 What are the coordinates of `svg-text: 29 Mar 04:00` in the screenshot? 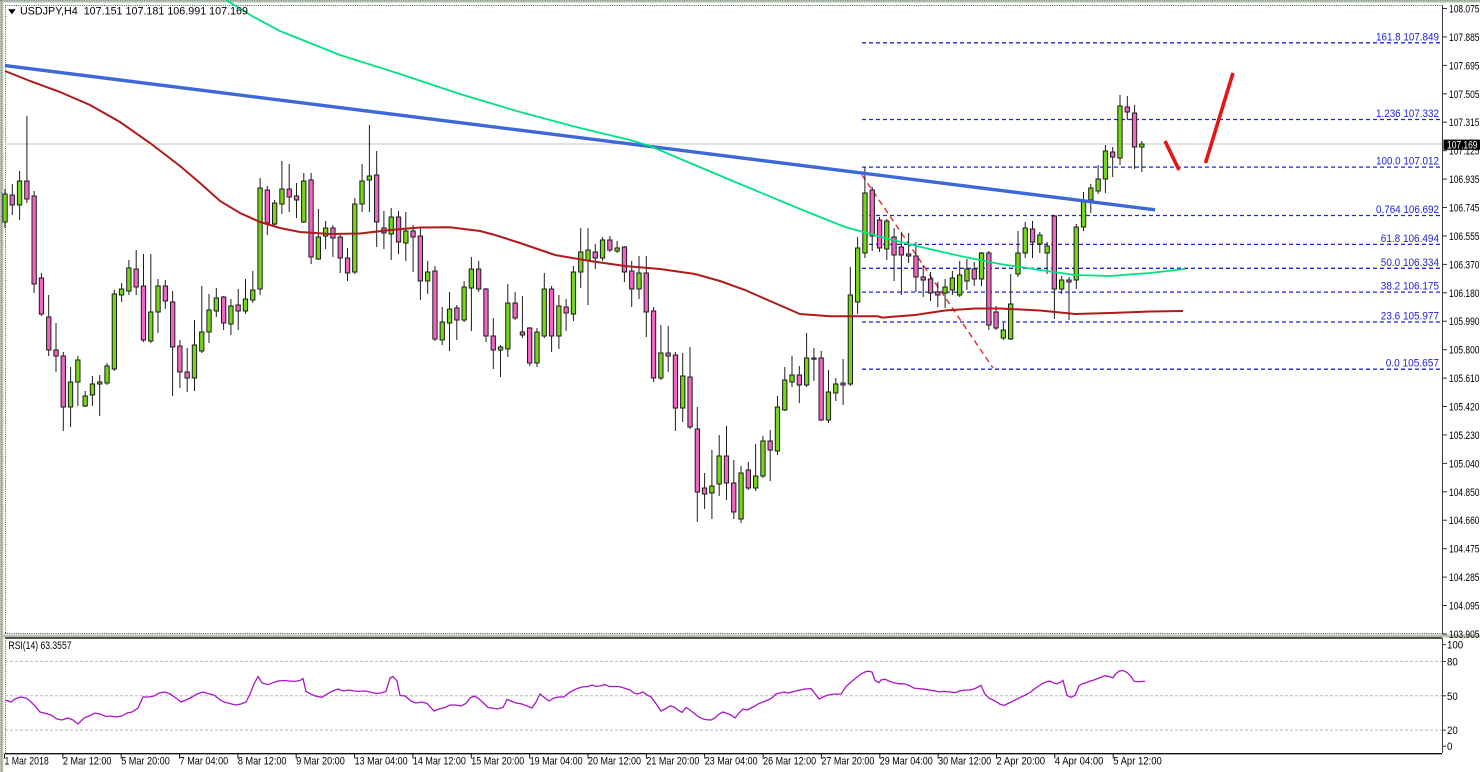 It's located at (906, 762).